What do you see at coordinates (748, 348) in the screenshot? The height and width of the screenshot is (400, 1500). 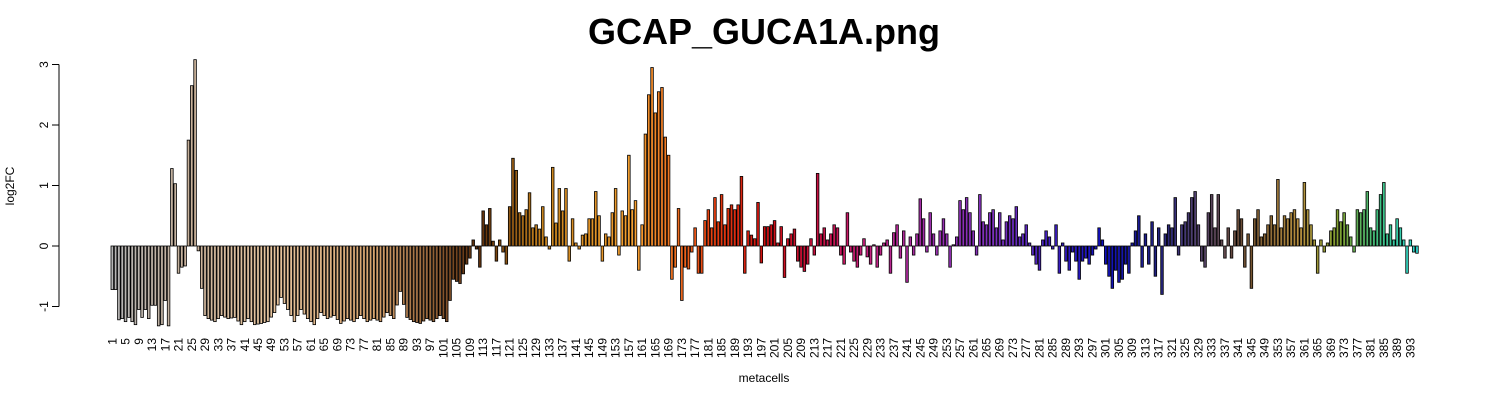 I see `x-tick-label: 193` at bounding box center [748, 348].